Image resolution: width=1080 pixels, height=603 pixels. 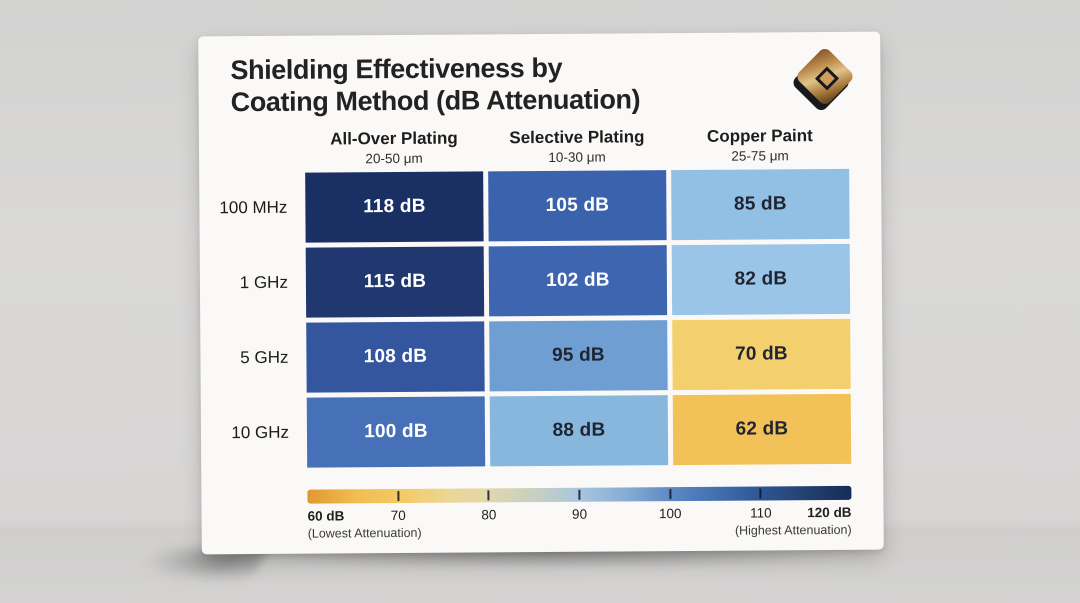 What do you see at coordinates (578, 356) in the screenshot?
I see `heatmap-cell: 95 dB` at bounding box center [578, 356].